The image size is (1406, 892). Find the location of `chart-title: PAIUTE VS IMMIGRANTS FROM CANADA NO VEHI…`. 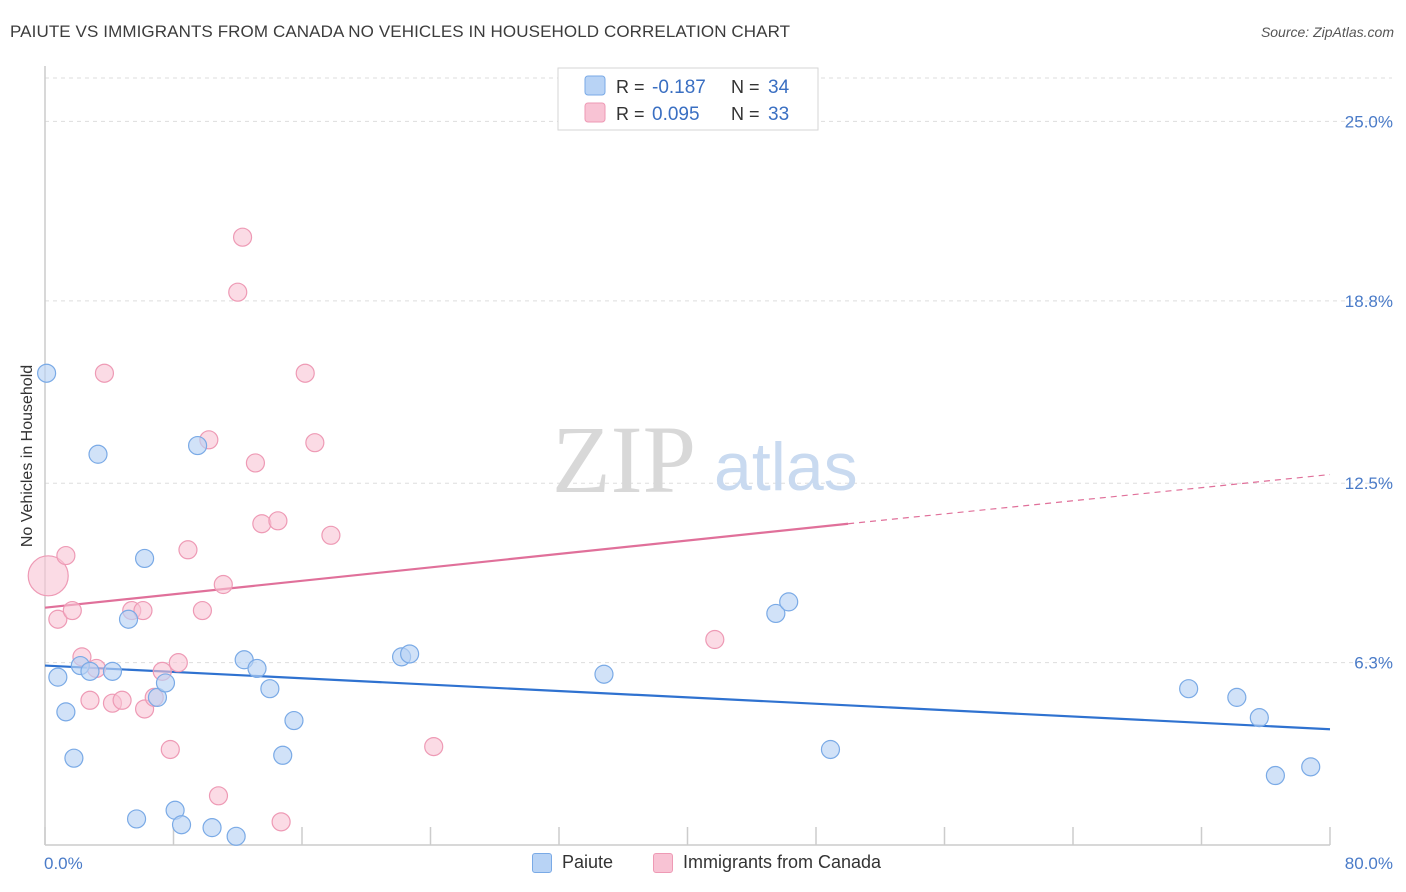

chart-title: PAIUTE VS IMMIGRANTS FROM CANADA NO VEHI… is located at coordinates (400, 31).